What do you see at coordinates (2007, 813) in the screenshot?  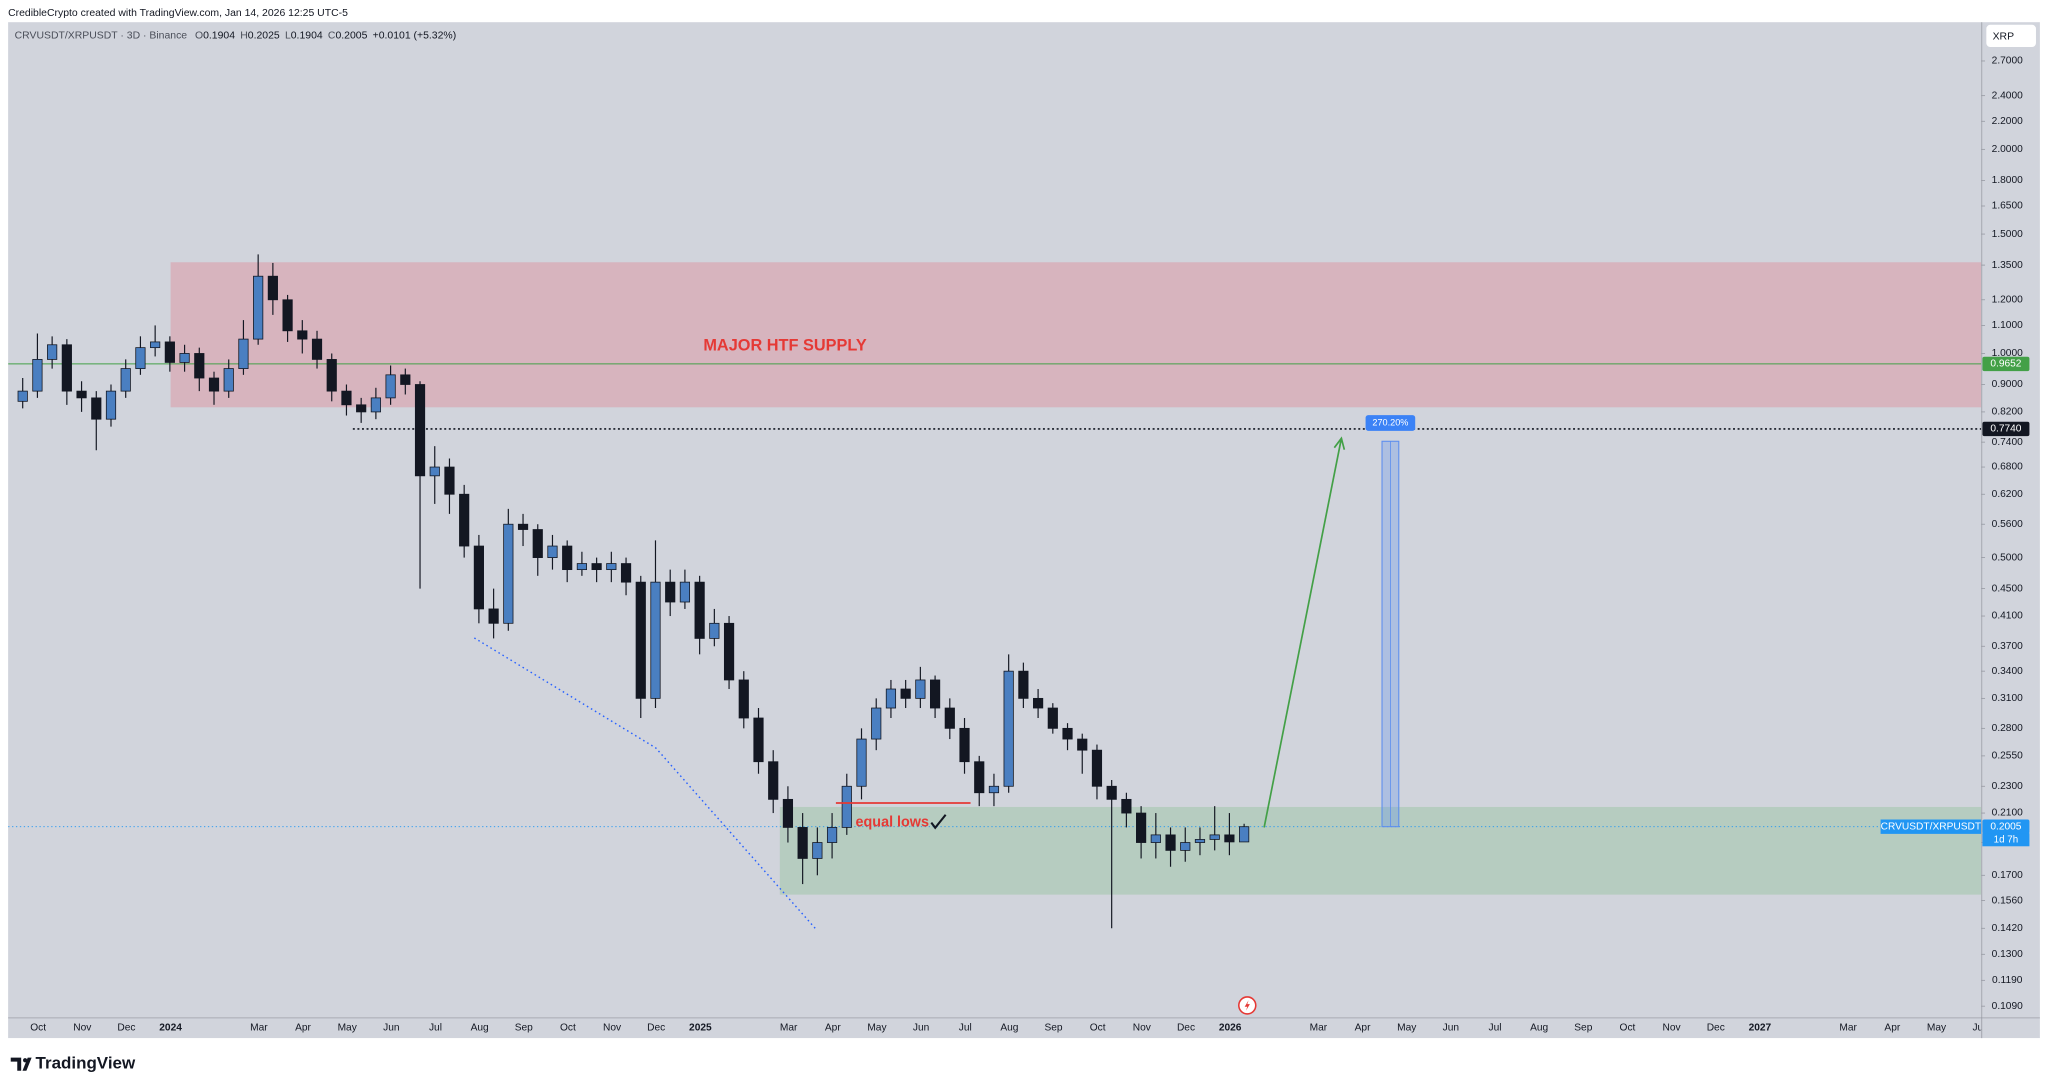 I see `y-tick-label: 0.2100` at bounding box center [2007, 813].